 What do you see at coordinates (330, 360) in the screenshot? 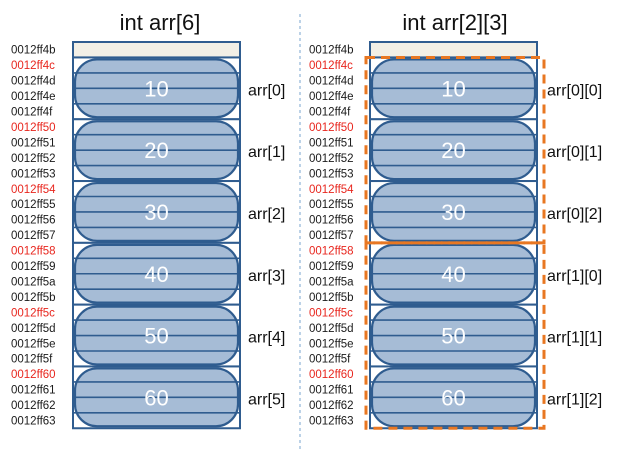
I see `arr2d-address-label: 0012ff5f` at bounding box center [330, 360].